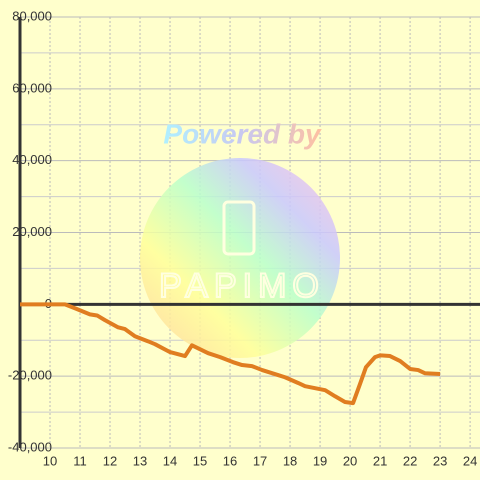  What do you see at coordinates (80, 460) in the screenshot?
I see `x-tick-label: 11` at bounding box center [80, 460].